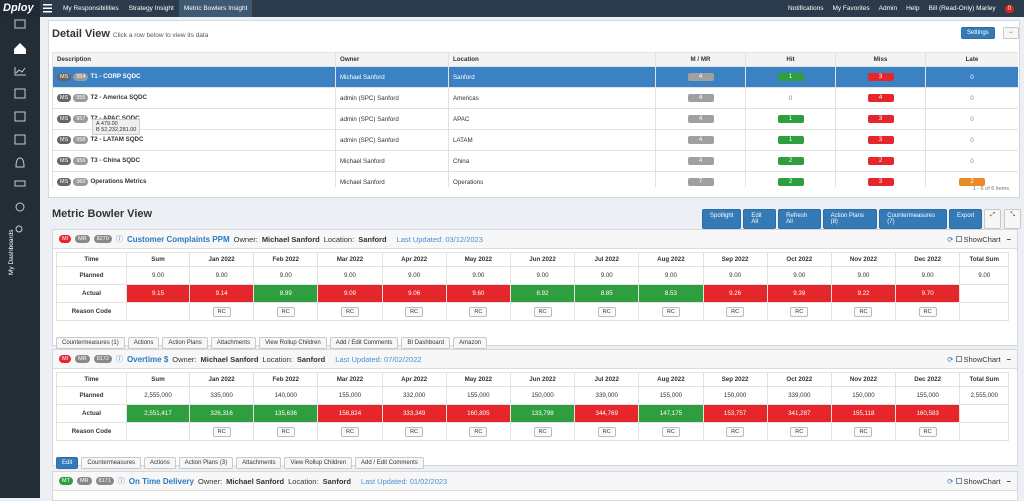 Image resolution: width=1024 pixels, height=501 pixels. What do you see at coordinates (147, 359) in the screenshot?
I see `bowler-name: Overtime $` at bounding box center [147, 359].